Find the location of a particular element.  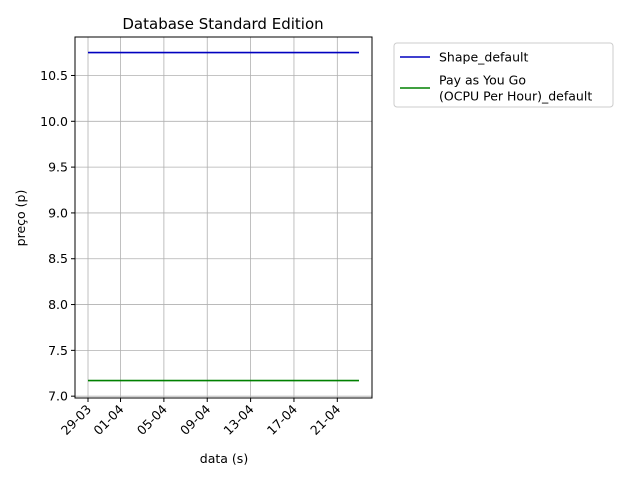

y-tick-label: 7.5 is located at coordinates (58, 350).